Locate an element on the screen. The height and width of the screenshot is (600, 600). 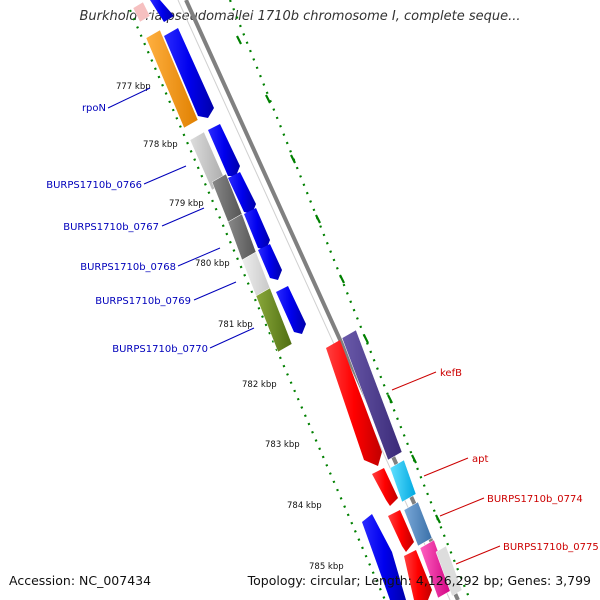
tick-label: 777 kbp is located at coordinates (133, 87).